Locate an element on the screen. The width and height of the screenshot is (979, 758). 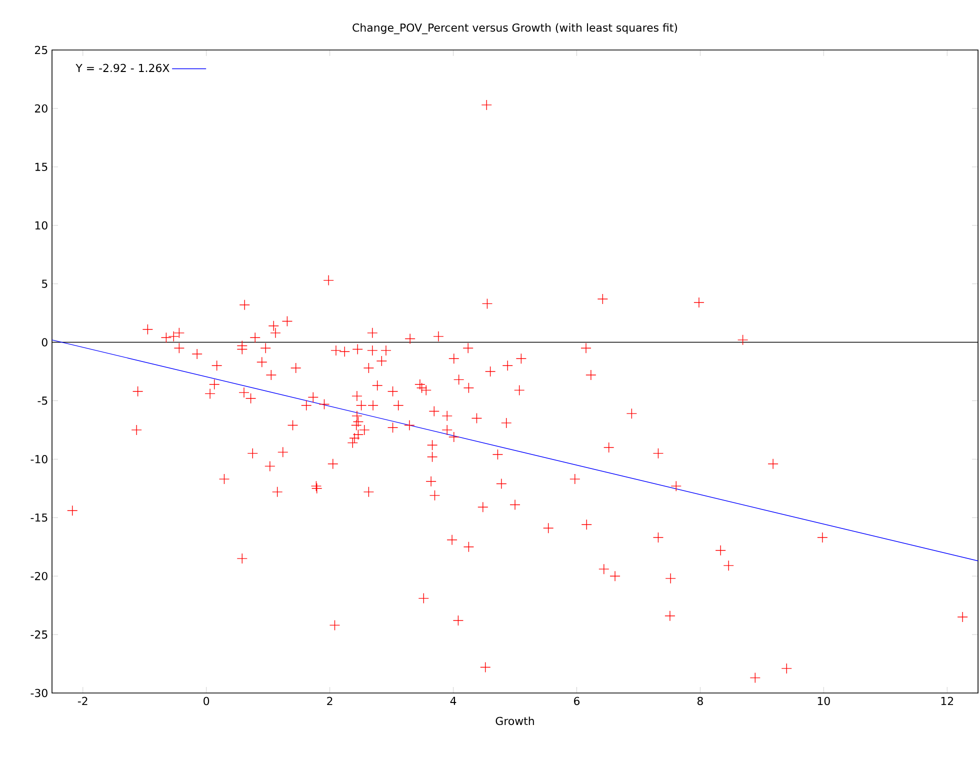
y-tick-label: -25 is located at coordinates (39, 634).